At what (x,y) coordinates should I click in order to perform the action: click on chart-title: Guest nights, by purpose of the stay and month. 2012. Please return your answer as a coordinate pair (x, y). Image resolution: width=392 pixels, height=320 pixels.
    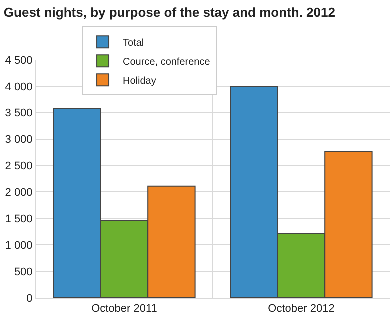
    Looking at the image, I should click on (170, 12).